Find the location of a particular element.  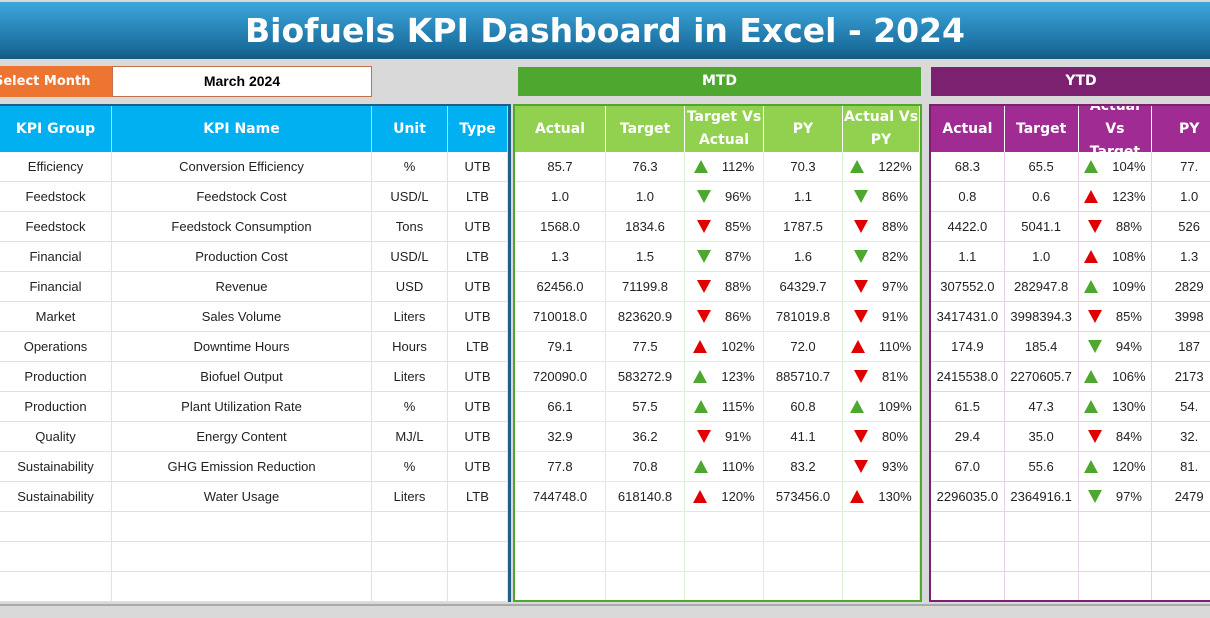

ytd-py-cell: 3998 is located at coordinates (1181, 316).